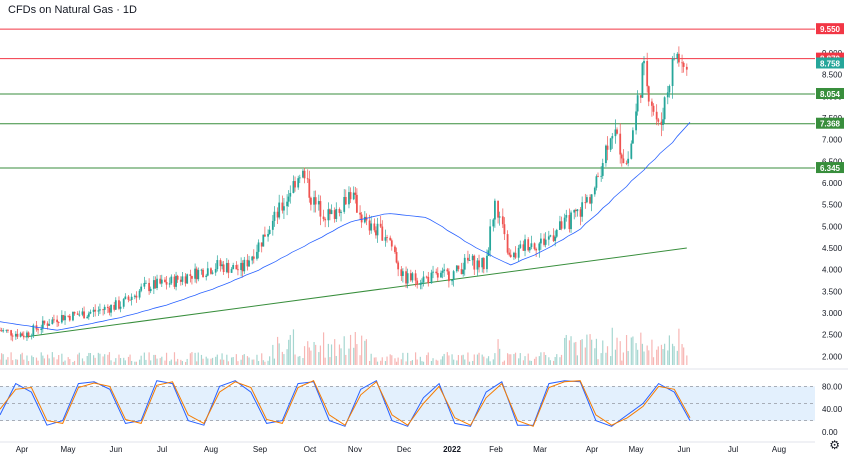  Describe the element at coordinates (355, 449) in the screenshot. I see `x-tick-label: Nov` at that location.